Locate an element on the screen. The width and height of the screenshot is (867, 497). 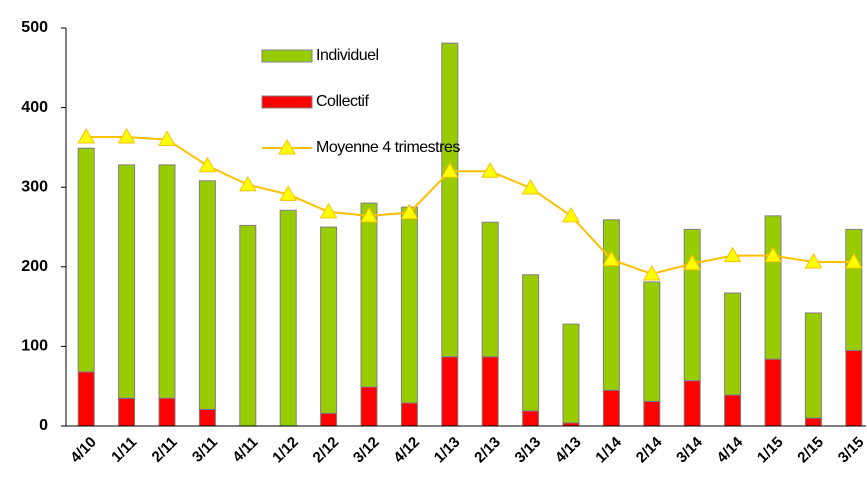
legend-label: Collectif is located at coordinates (342, 101).